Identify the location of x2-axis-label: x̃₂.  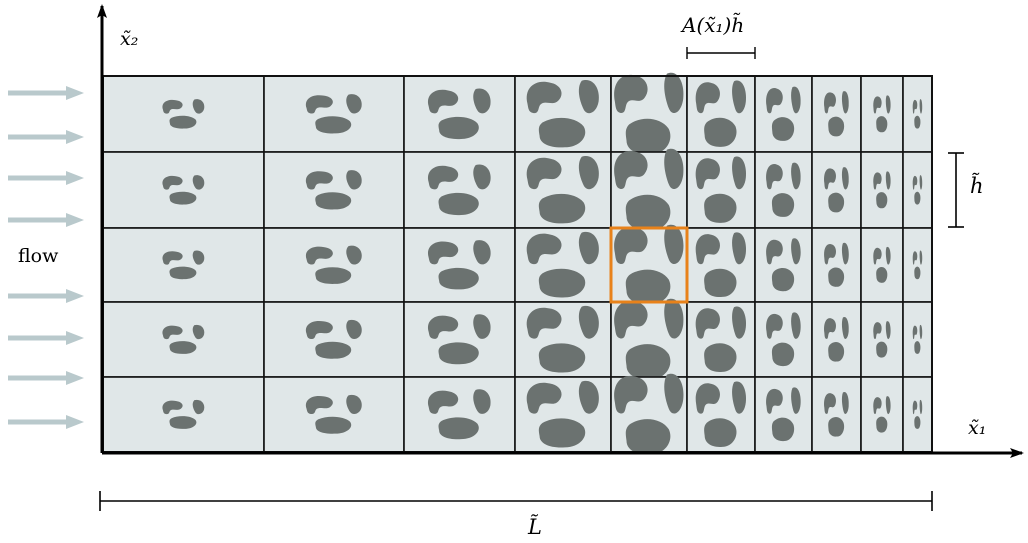
(129, 39).